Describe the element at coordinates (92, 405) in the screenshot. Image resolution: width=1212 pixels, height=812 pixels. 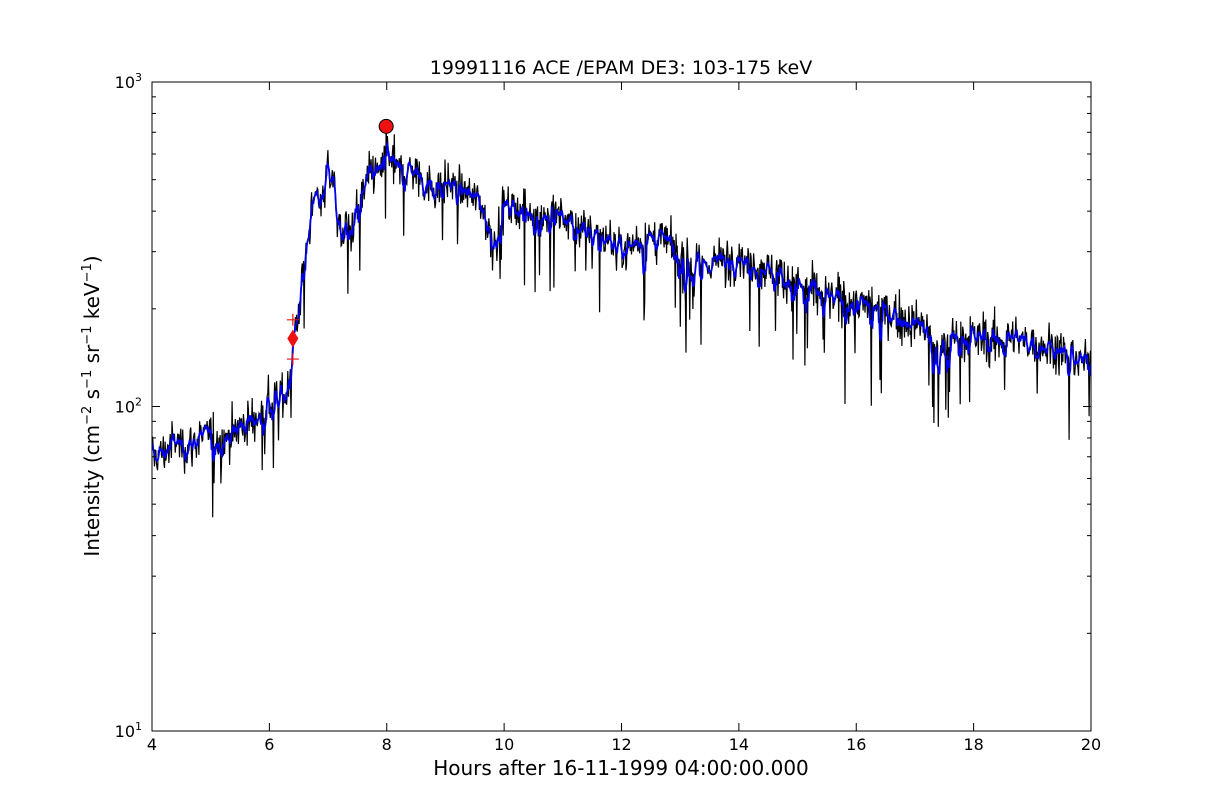
I see `y-axis-label: Intensity (cm−2 s−1 sr−1 keV−1)` at that location.